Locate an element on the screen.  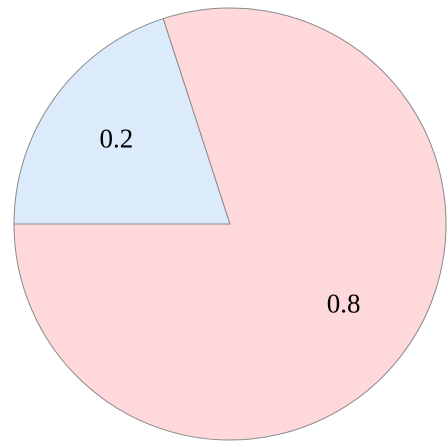
slice-label: 0.8 is located at coordinates (344, 304).